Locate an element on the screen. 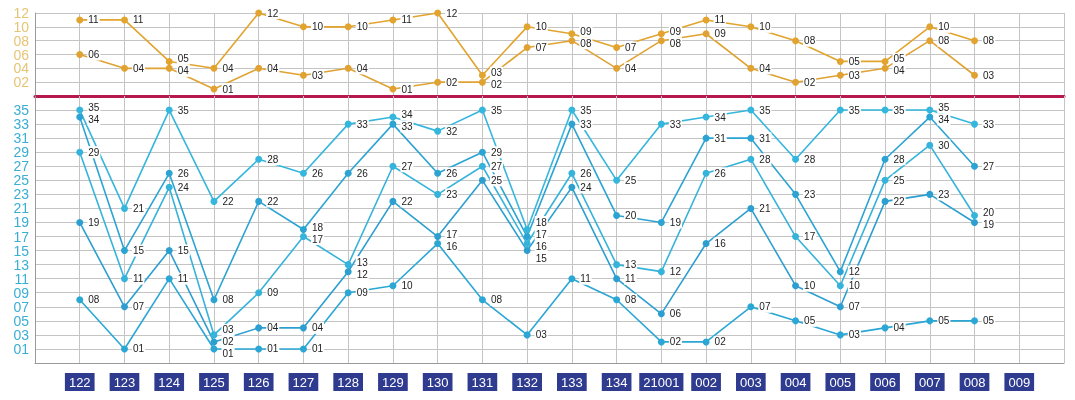 The image size is (1075, 400). data-label: 07 is located at coordinates (631, 48).